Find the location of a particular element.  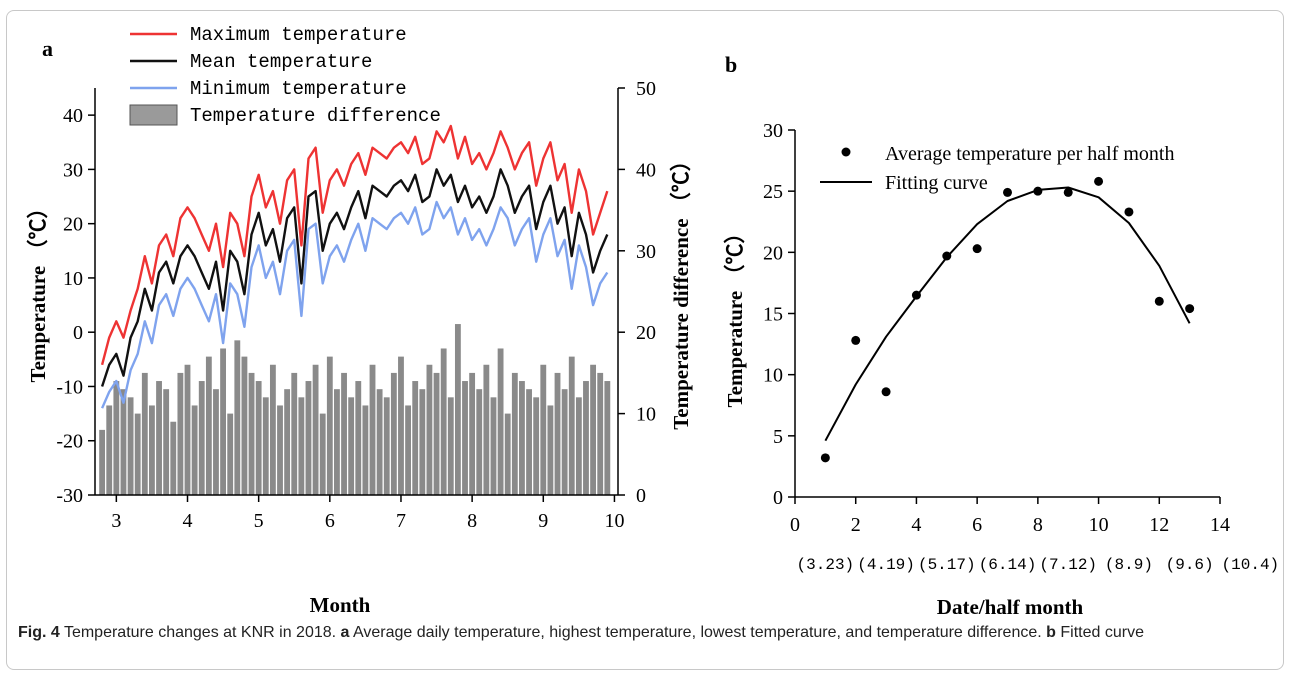

caption-text-3: Fitted curve is located at coordinates (1102, 632).